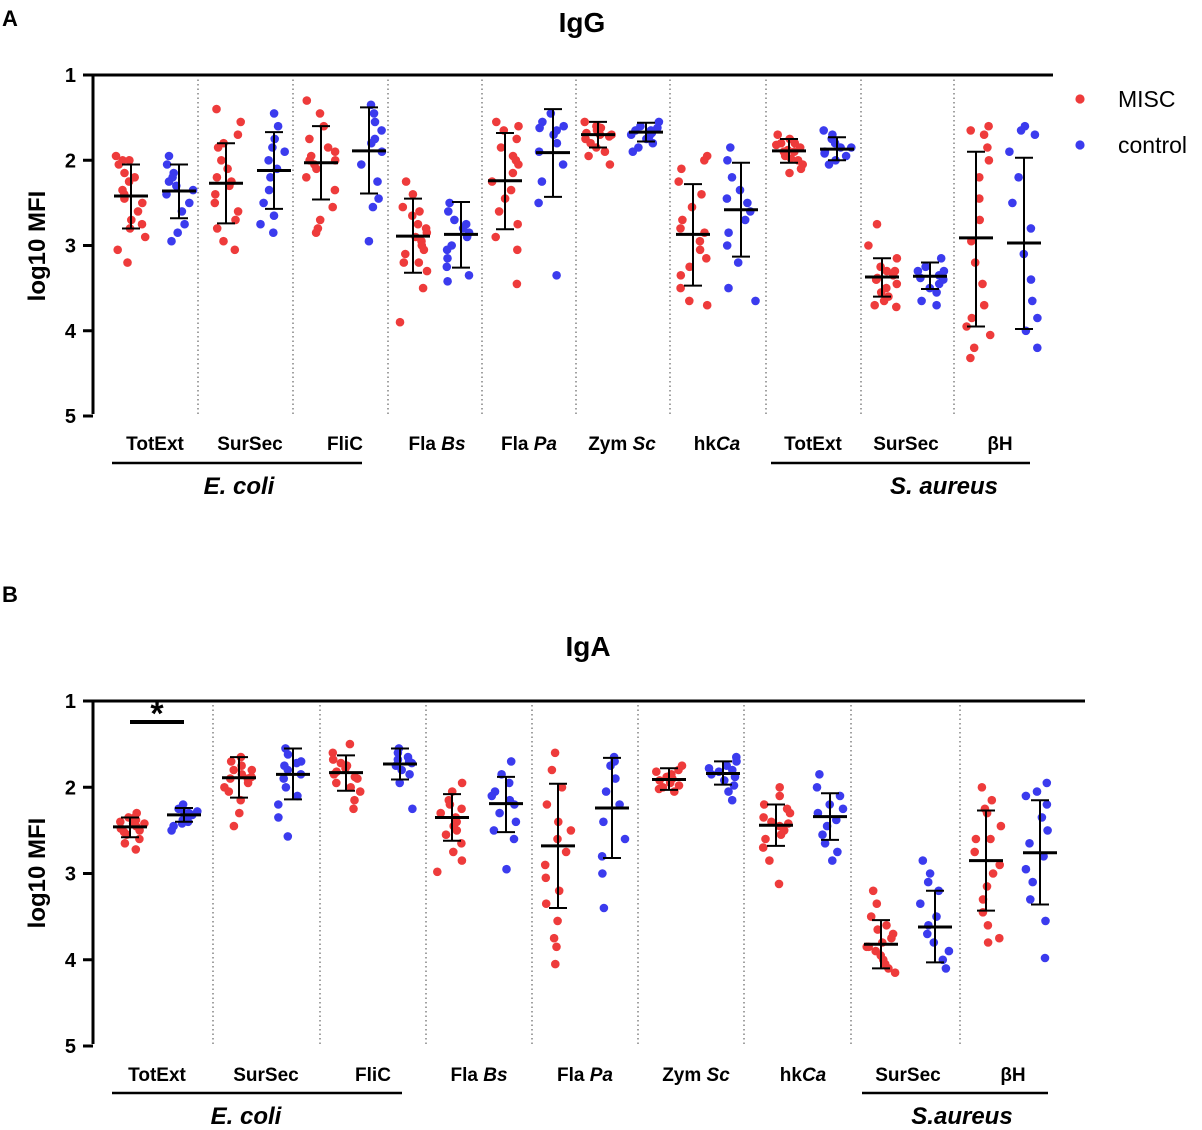  Describe the element at coordinates (70, 788) in the screenshot. I see `y-tick-label: 2` at that location.